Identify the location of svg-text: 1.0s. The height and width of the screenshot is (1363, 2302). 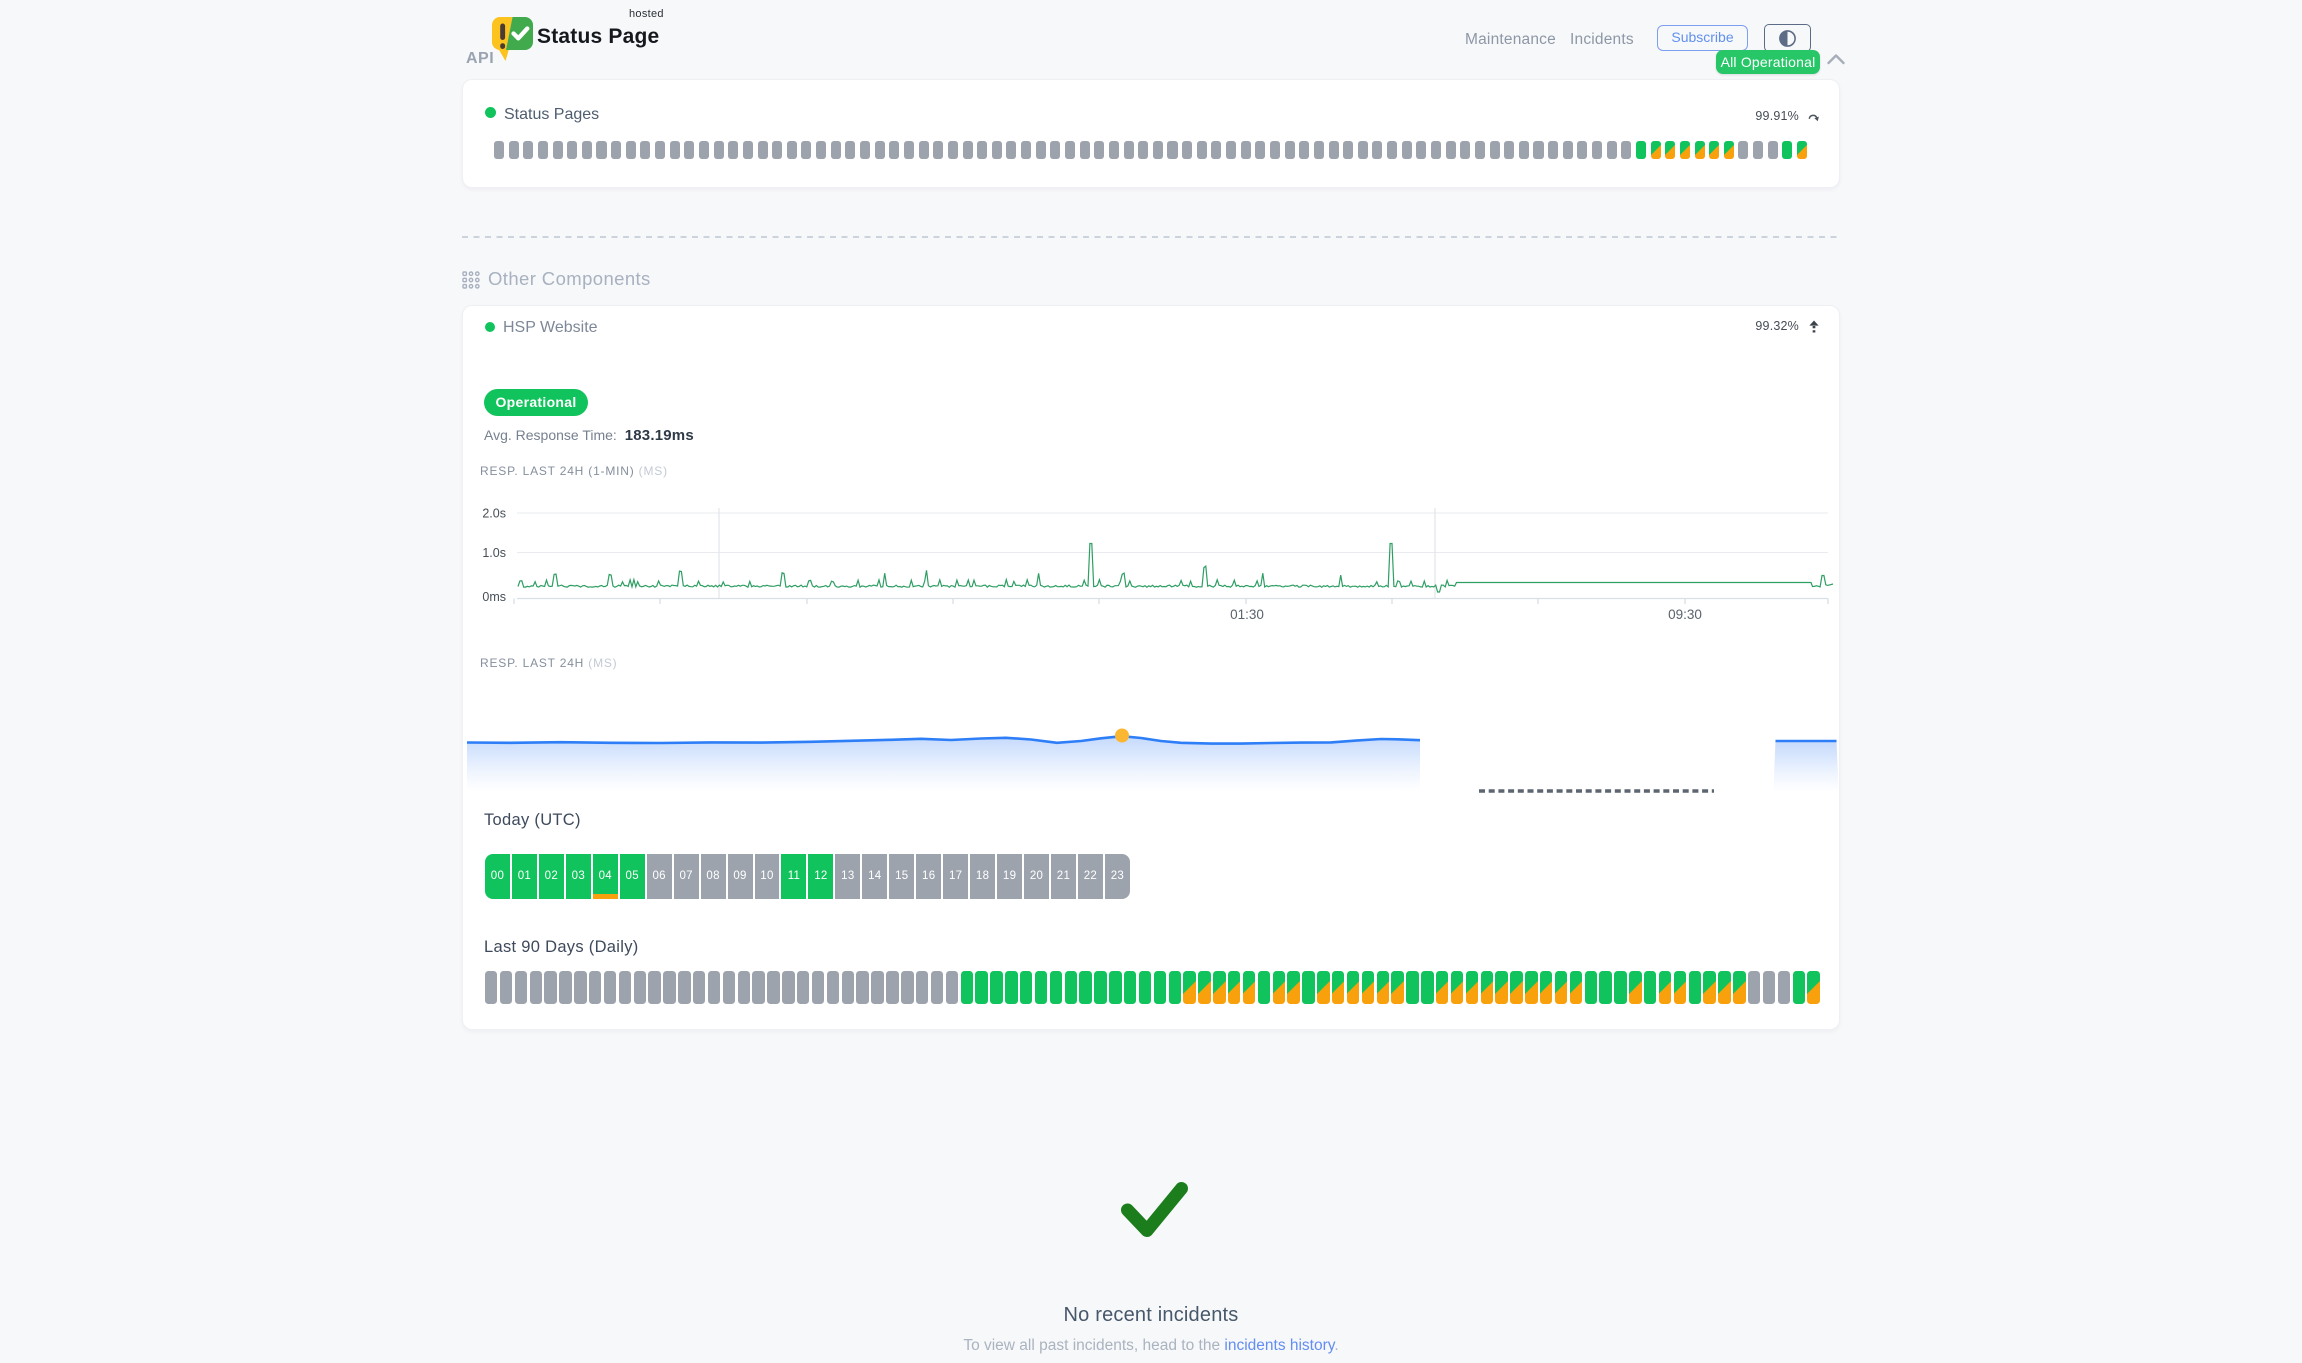
(494, 553).